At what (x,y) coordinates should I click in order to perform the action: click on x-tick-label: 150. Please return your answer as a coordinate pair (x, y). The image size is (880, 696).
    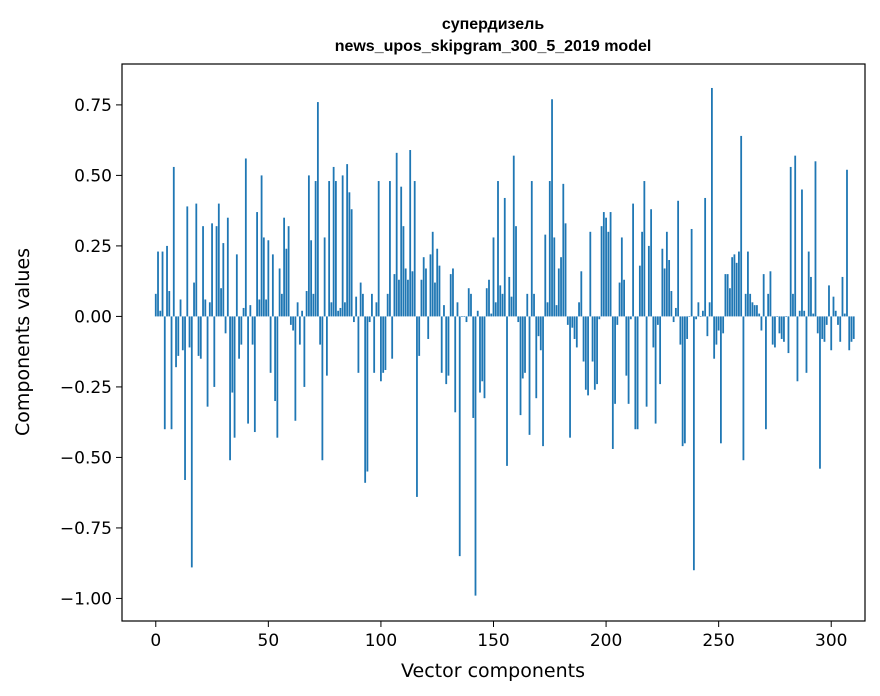
    Looking at the image, I should click on (493, 641).